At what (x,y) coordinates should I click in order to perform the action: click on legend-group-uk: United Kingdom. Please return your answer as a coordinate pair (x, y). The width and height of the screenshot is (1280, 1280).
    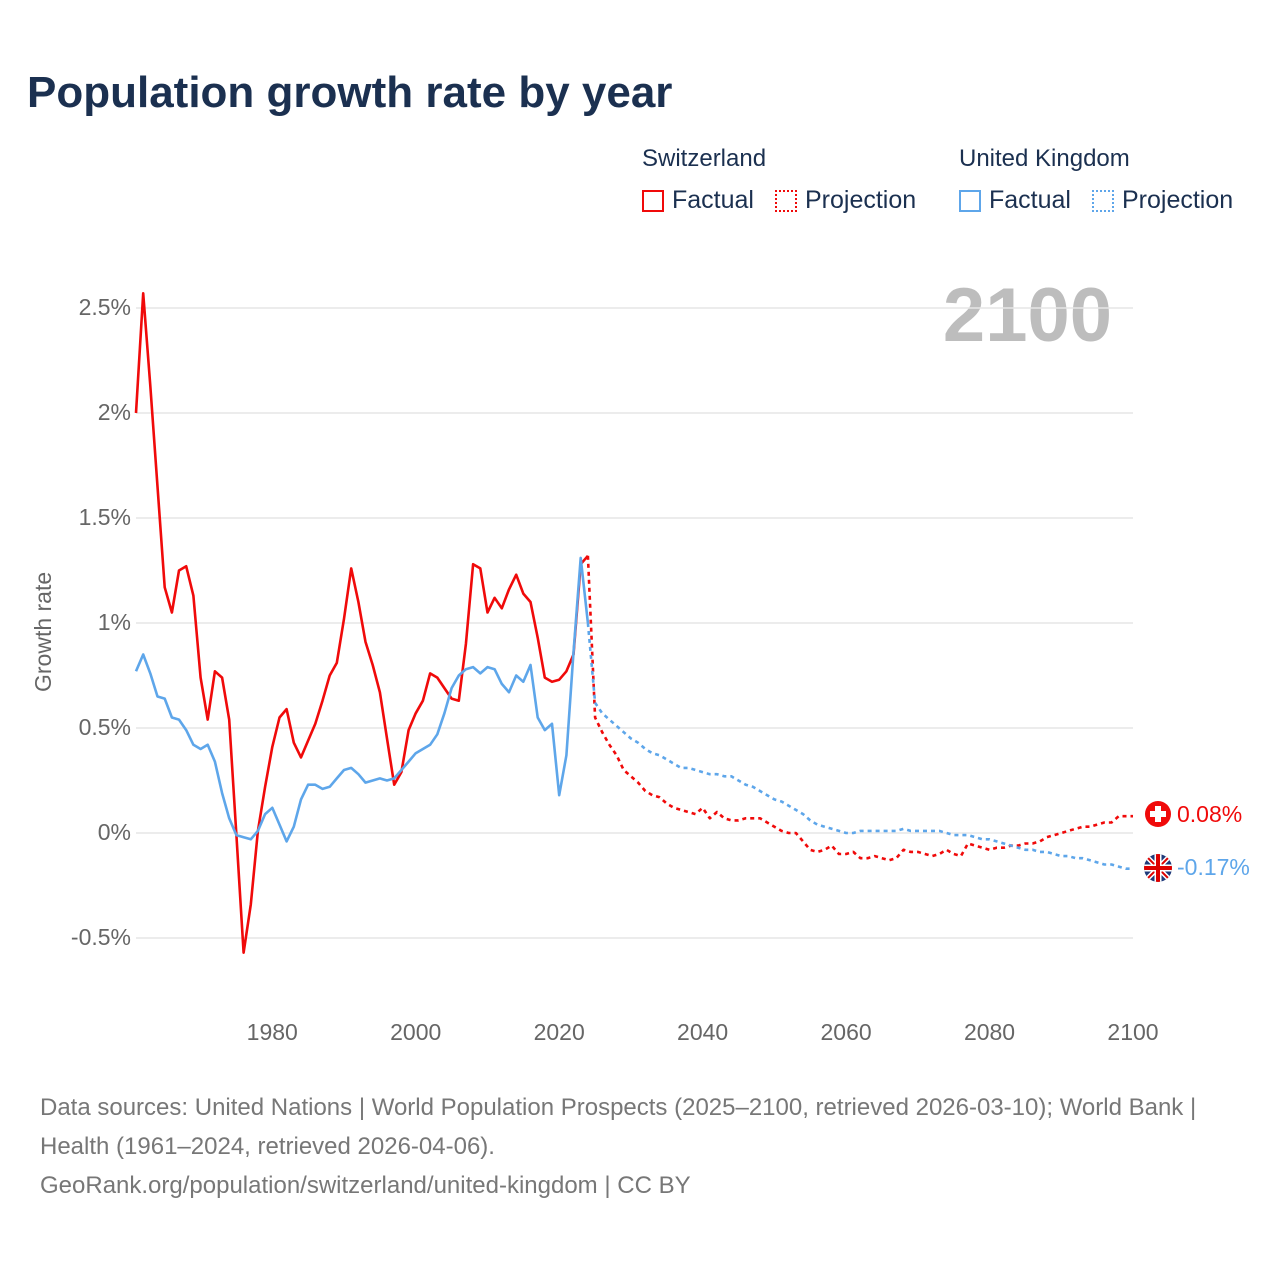
    Looking at the image, I should click on (1044, 158).